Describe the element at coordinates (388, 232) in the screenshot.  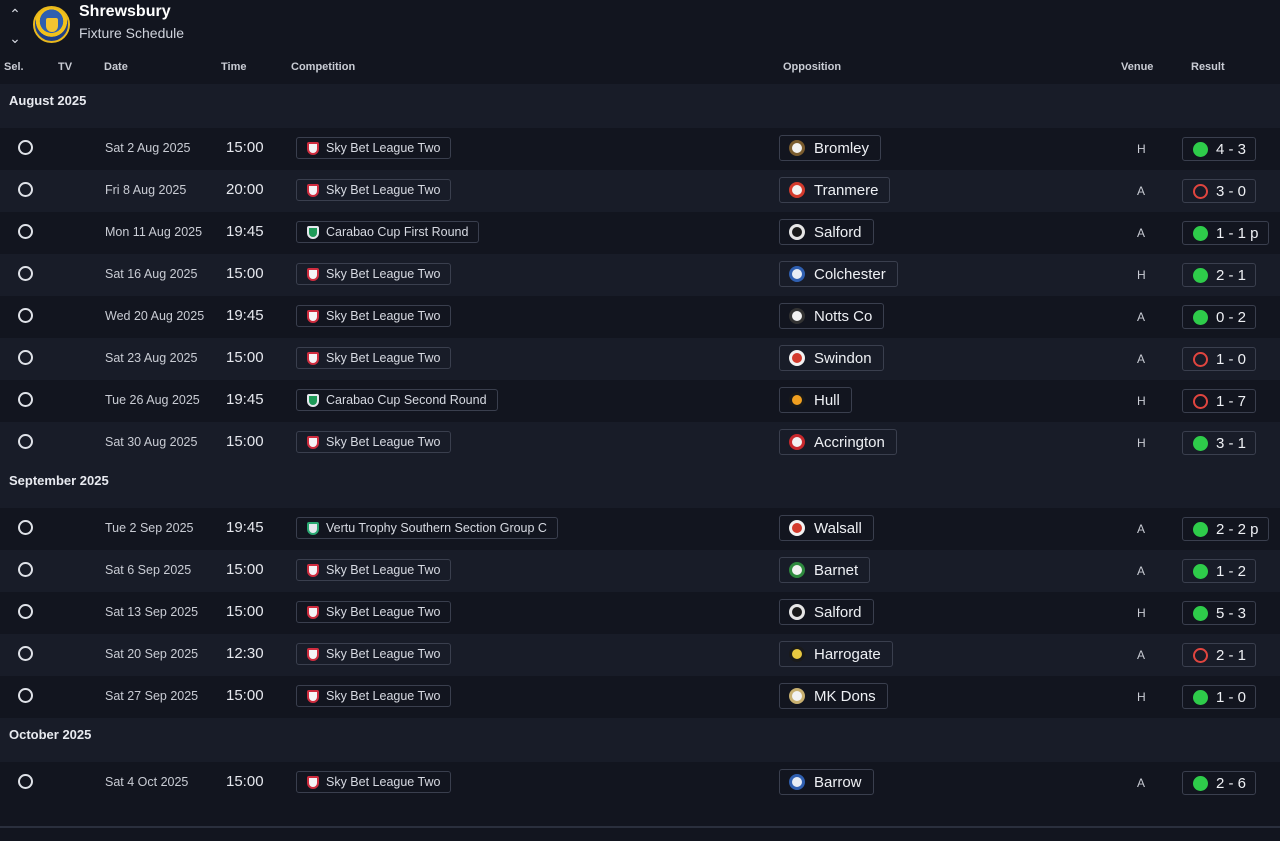
I see `competition-link: Carabao Cup First Round` at that location.